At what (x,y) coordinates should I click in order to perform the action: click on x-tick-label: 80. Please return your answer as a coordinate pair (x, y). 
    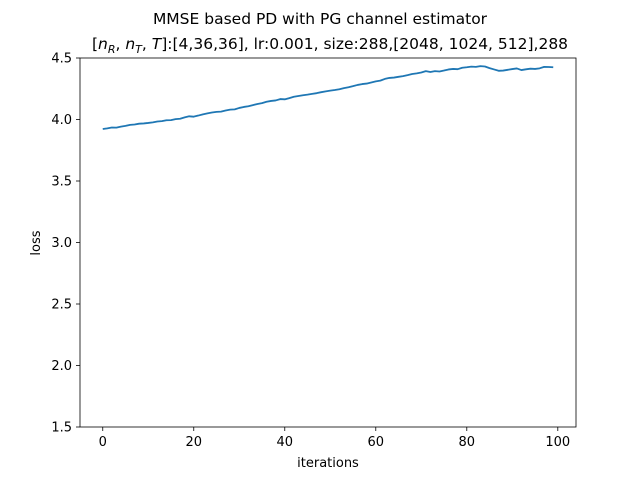
    Looking at the image, I should click on (467, 442).